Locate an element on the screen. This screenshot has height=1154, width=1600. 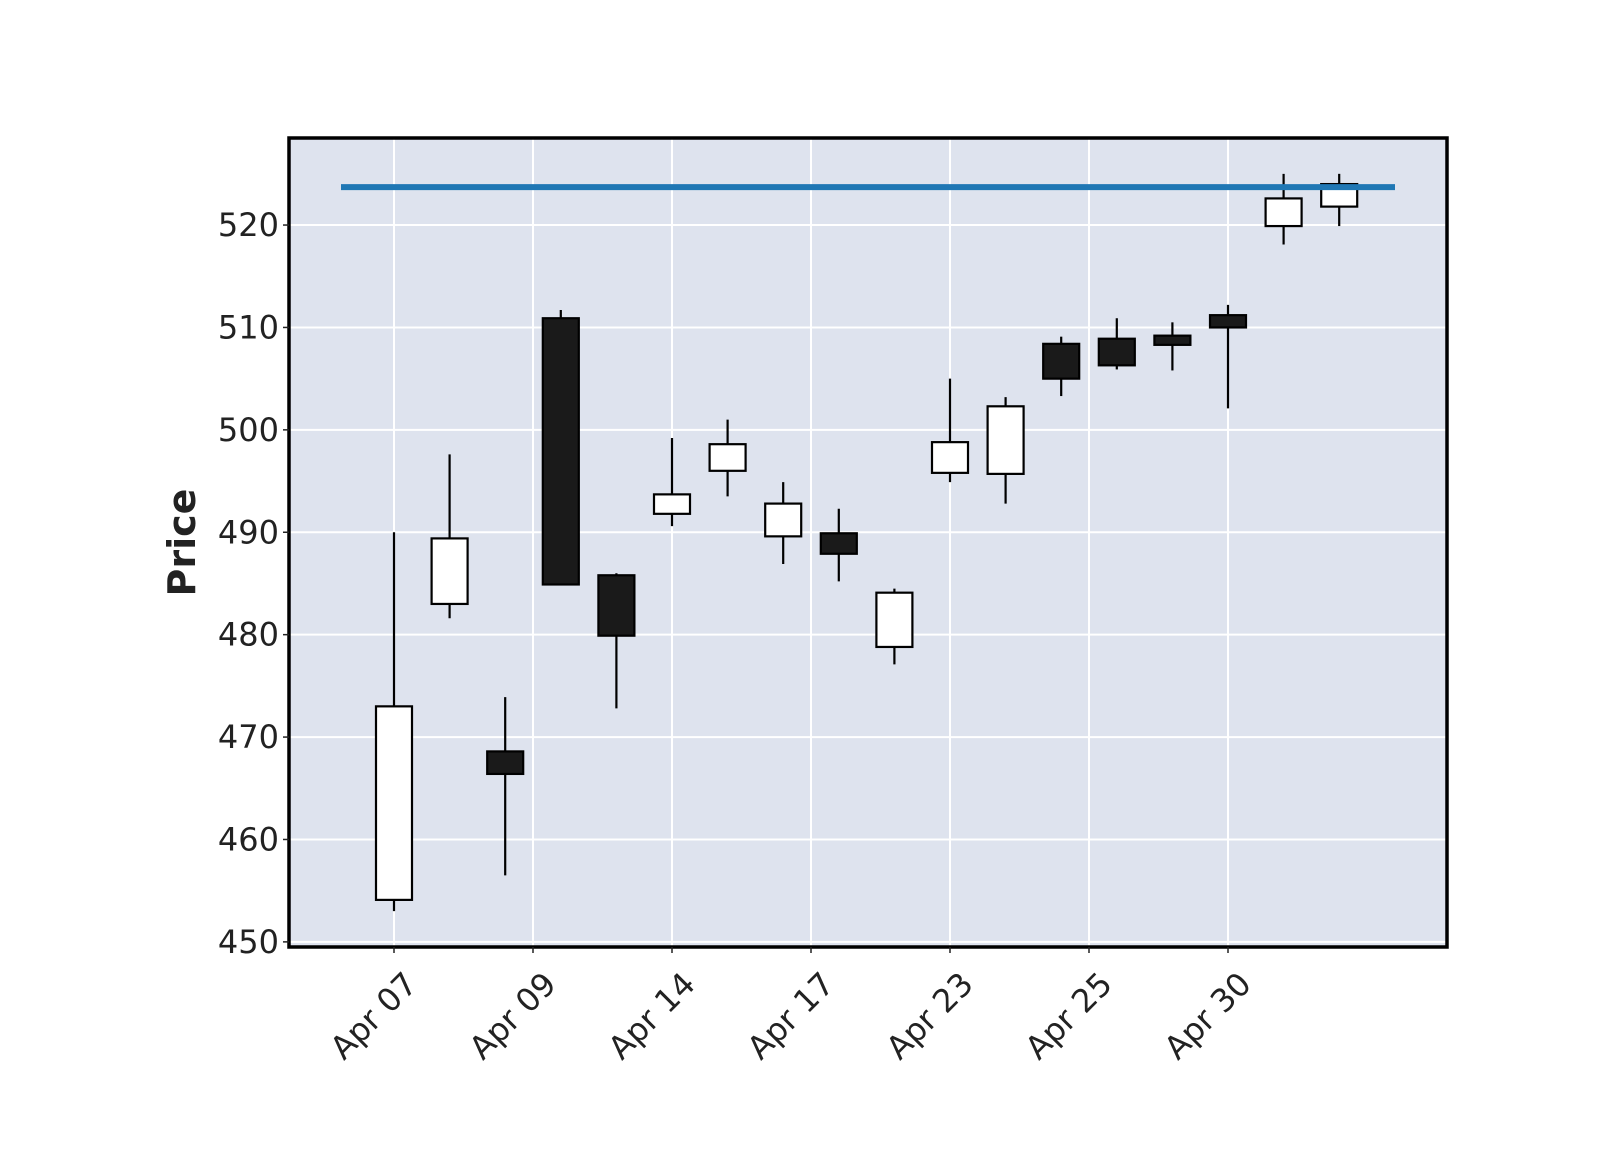
x-tick-label: Apr 30 is located at coordinates (1208, 1016).